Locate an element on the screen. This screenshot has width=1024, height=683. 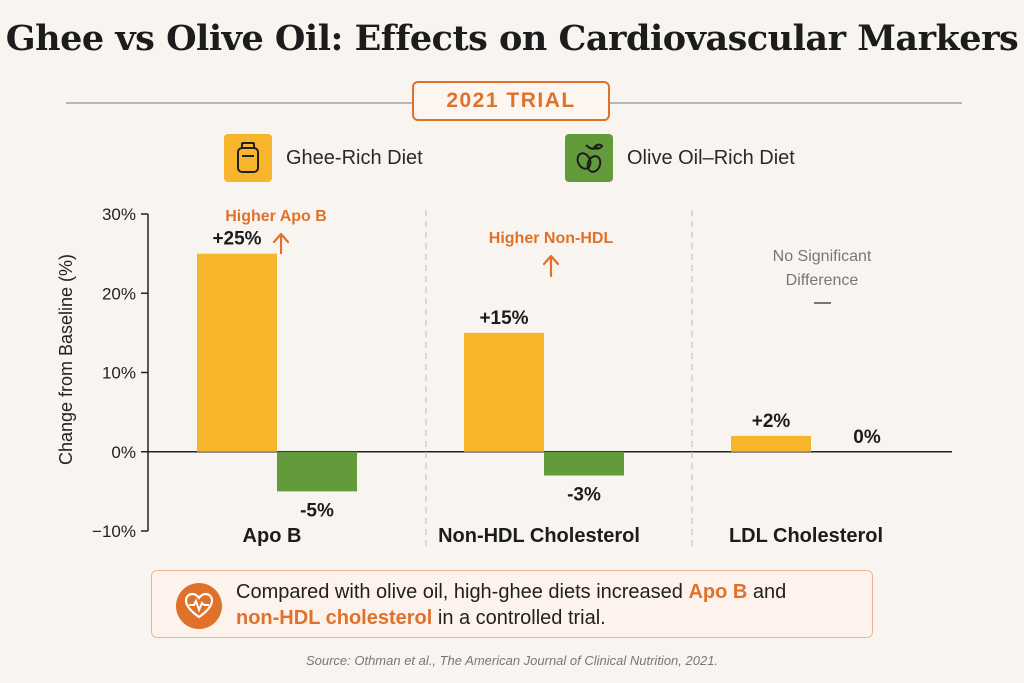
data-label: +25% is located at coordinates (236, 239).